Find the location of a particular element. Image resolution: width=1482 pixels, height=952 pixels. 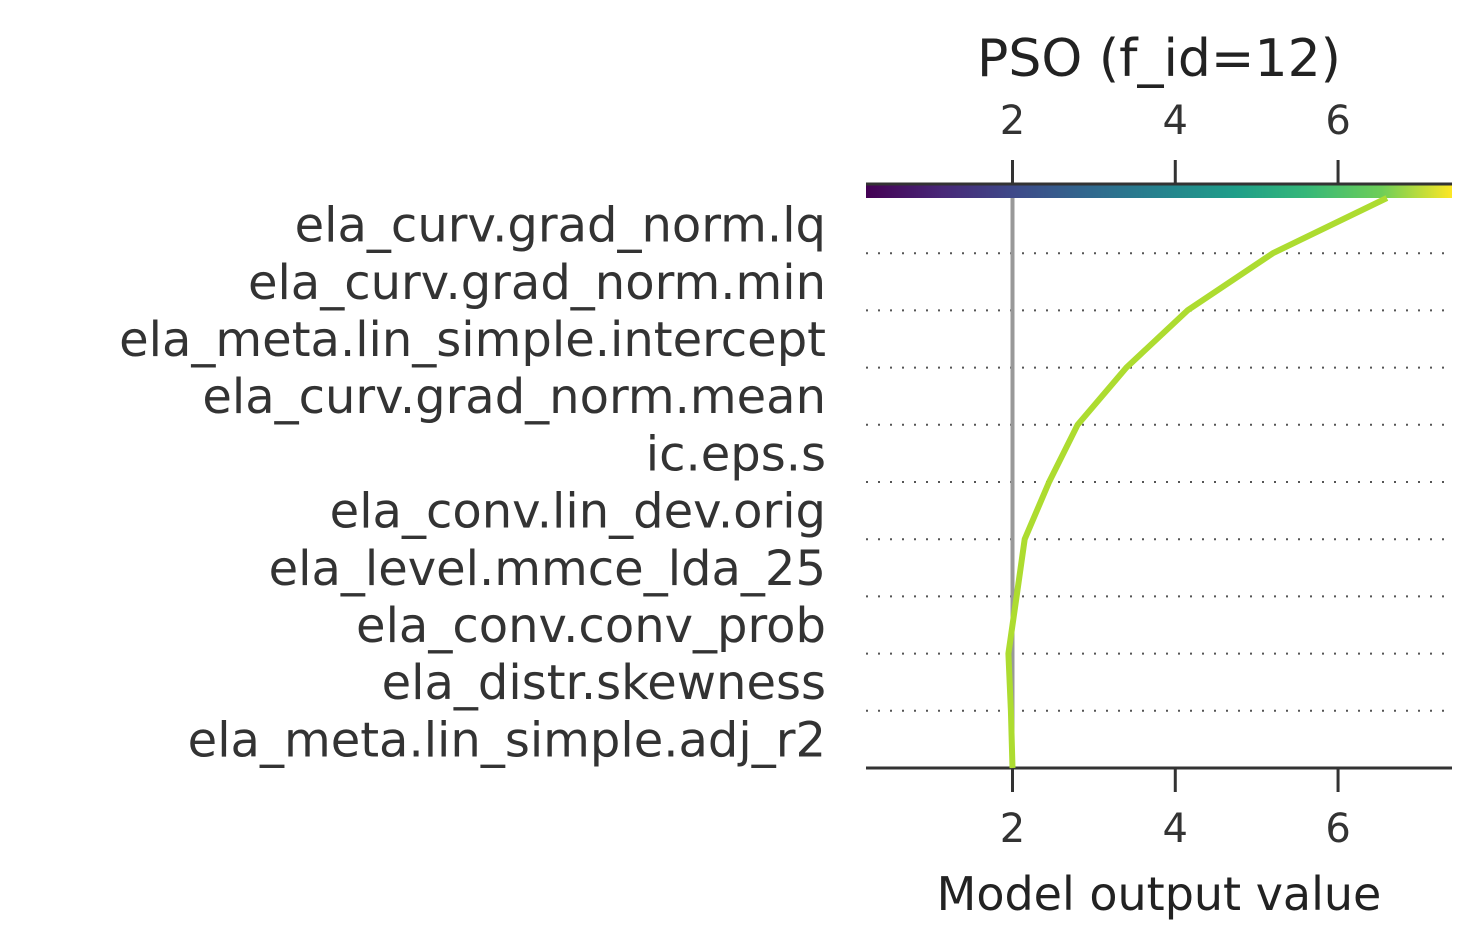

bottom-axis-ticks: 2 4 6 is located at coordinates (1175, 810).